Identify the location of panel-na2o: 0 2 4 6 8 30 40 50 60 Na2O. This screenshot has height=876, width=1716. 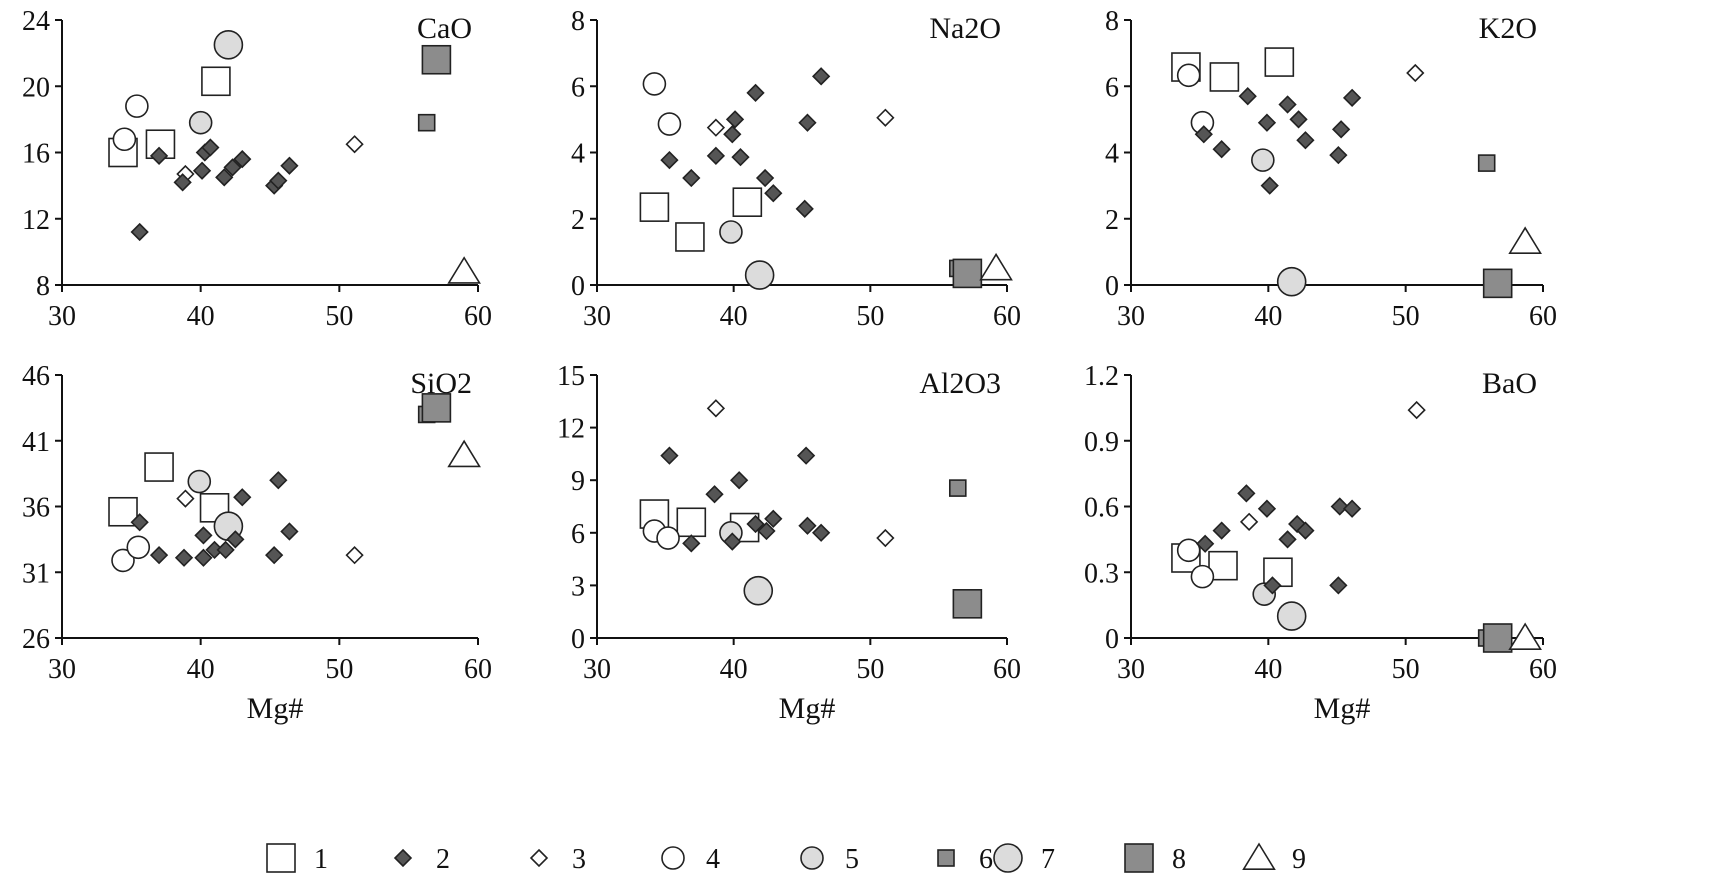
(796, 169).